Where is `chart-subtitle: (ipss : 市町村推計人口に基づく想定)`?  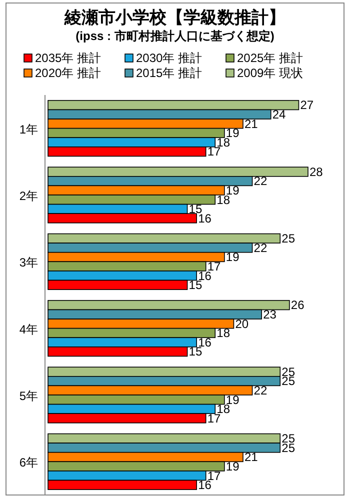 chart-subtitle: (ipss : 市町村推計人口に基づく想定) is located at coordinates (175, 36).